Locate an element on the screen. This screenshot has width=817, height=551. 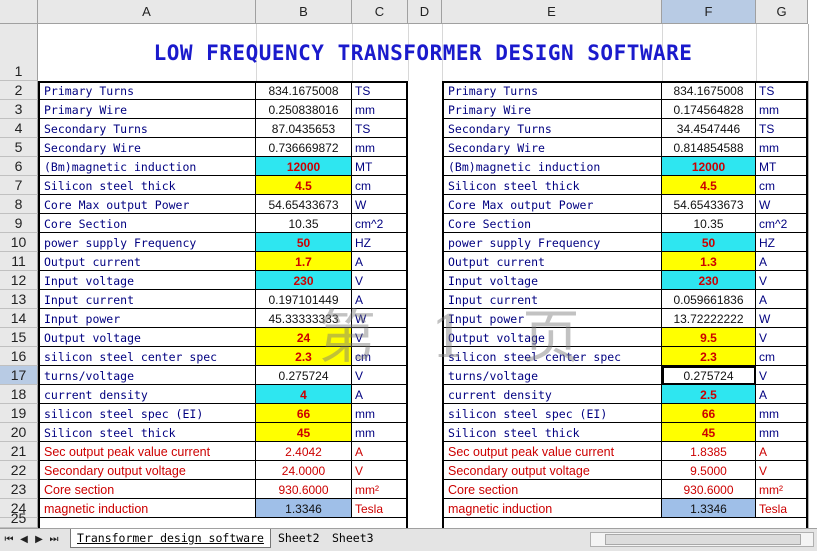
column-header-e: E is located at coordinates (552, 12).